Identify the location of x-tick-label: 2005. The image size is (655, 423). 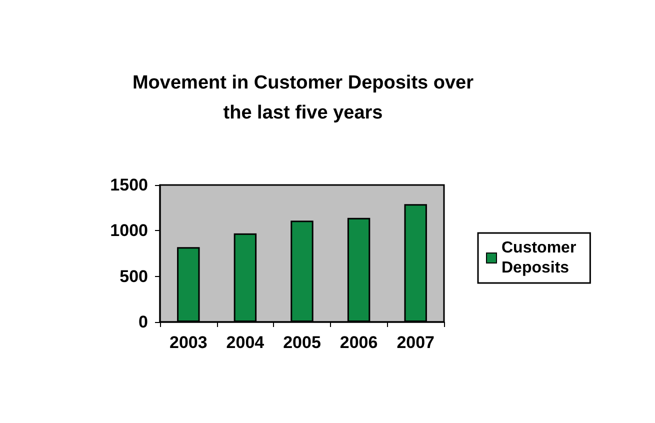
(302, 342).